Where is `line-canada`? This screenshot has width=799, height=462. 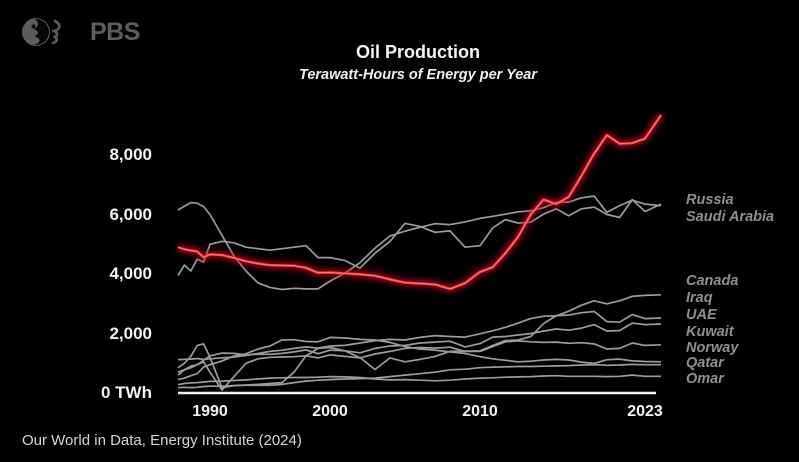
line-canada is located at coordinates (419, 327).